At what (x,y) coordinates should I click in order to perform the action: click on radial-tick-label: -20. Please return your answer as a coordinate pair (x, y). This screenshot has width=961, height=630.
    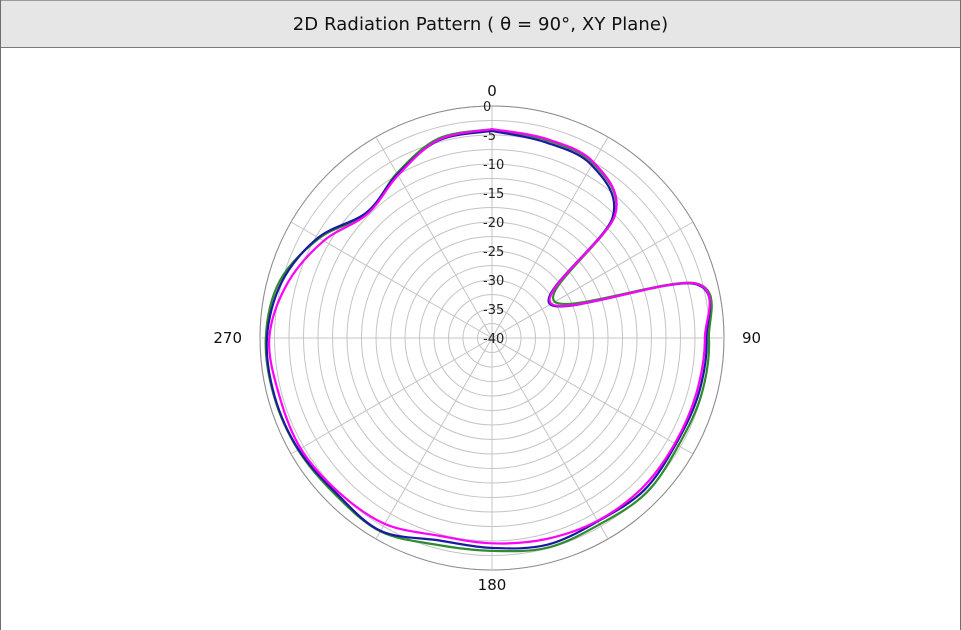
    Looking at the image, I should click on (493, 223).